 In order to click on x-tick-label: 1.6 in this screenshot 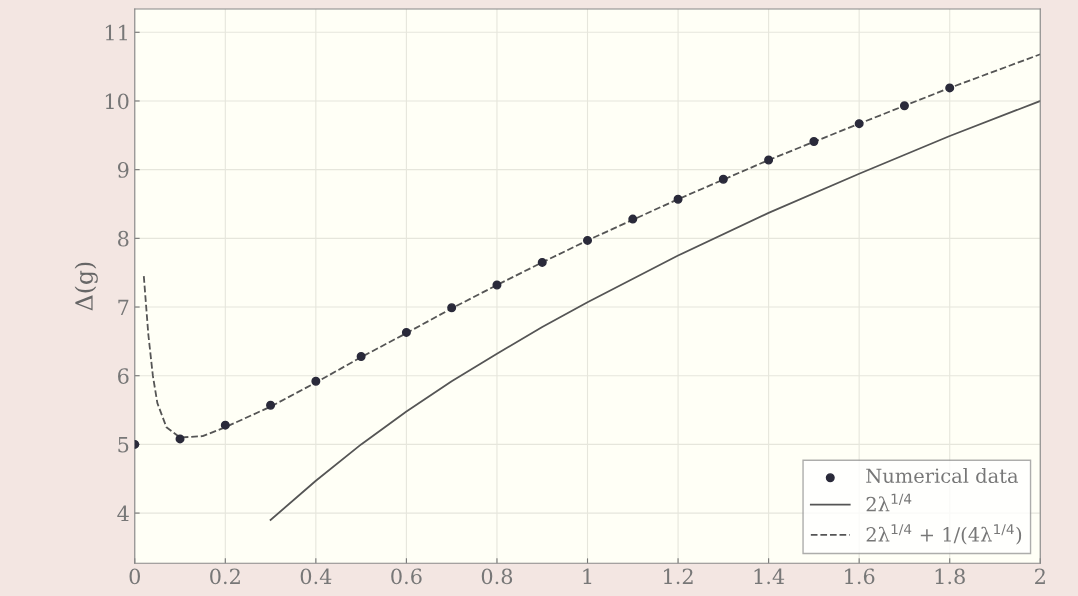, I will do `click(860, 576)`.